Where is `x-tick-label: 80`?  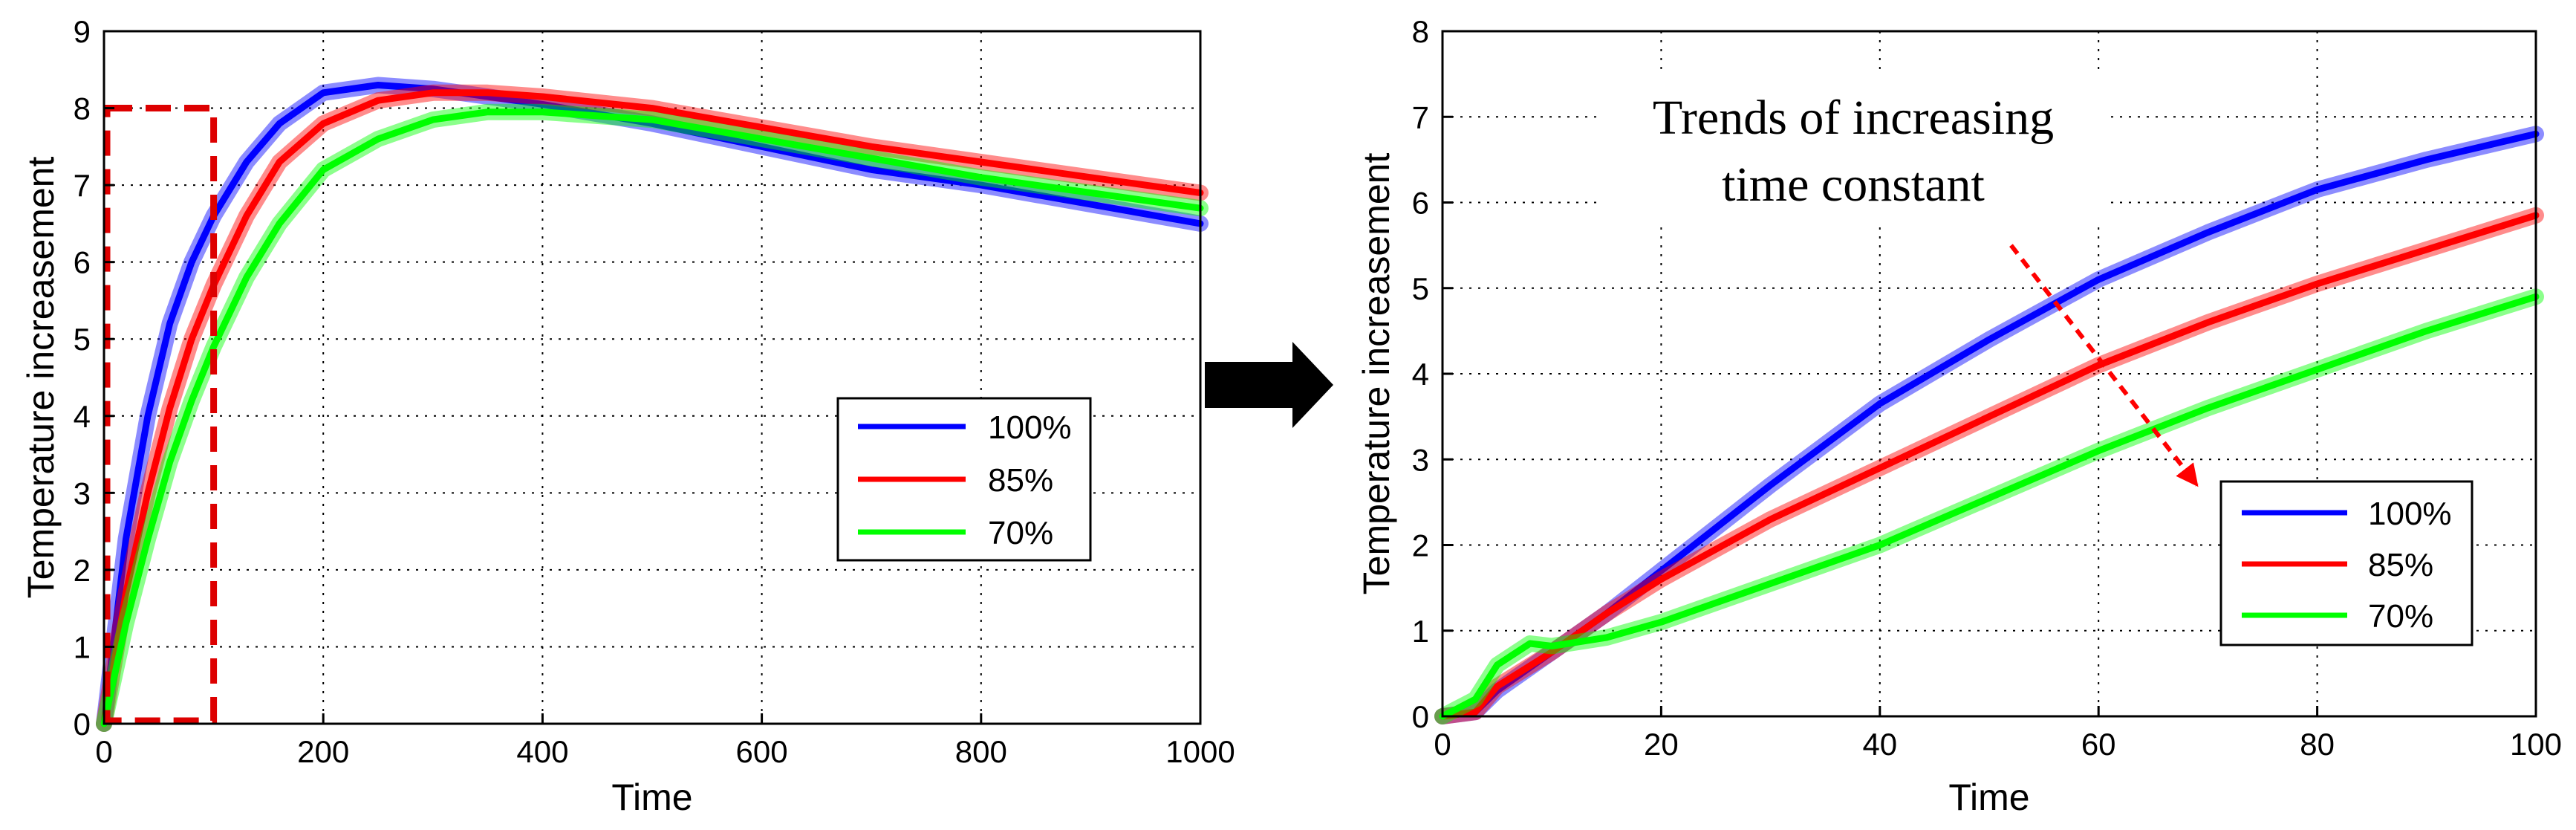
x-tick-label: 80 is located at coordinates (2317, 744).